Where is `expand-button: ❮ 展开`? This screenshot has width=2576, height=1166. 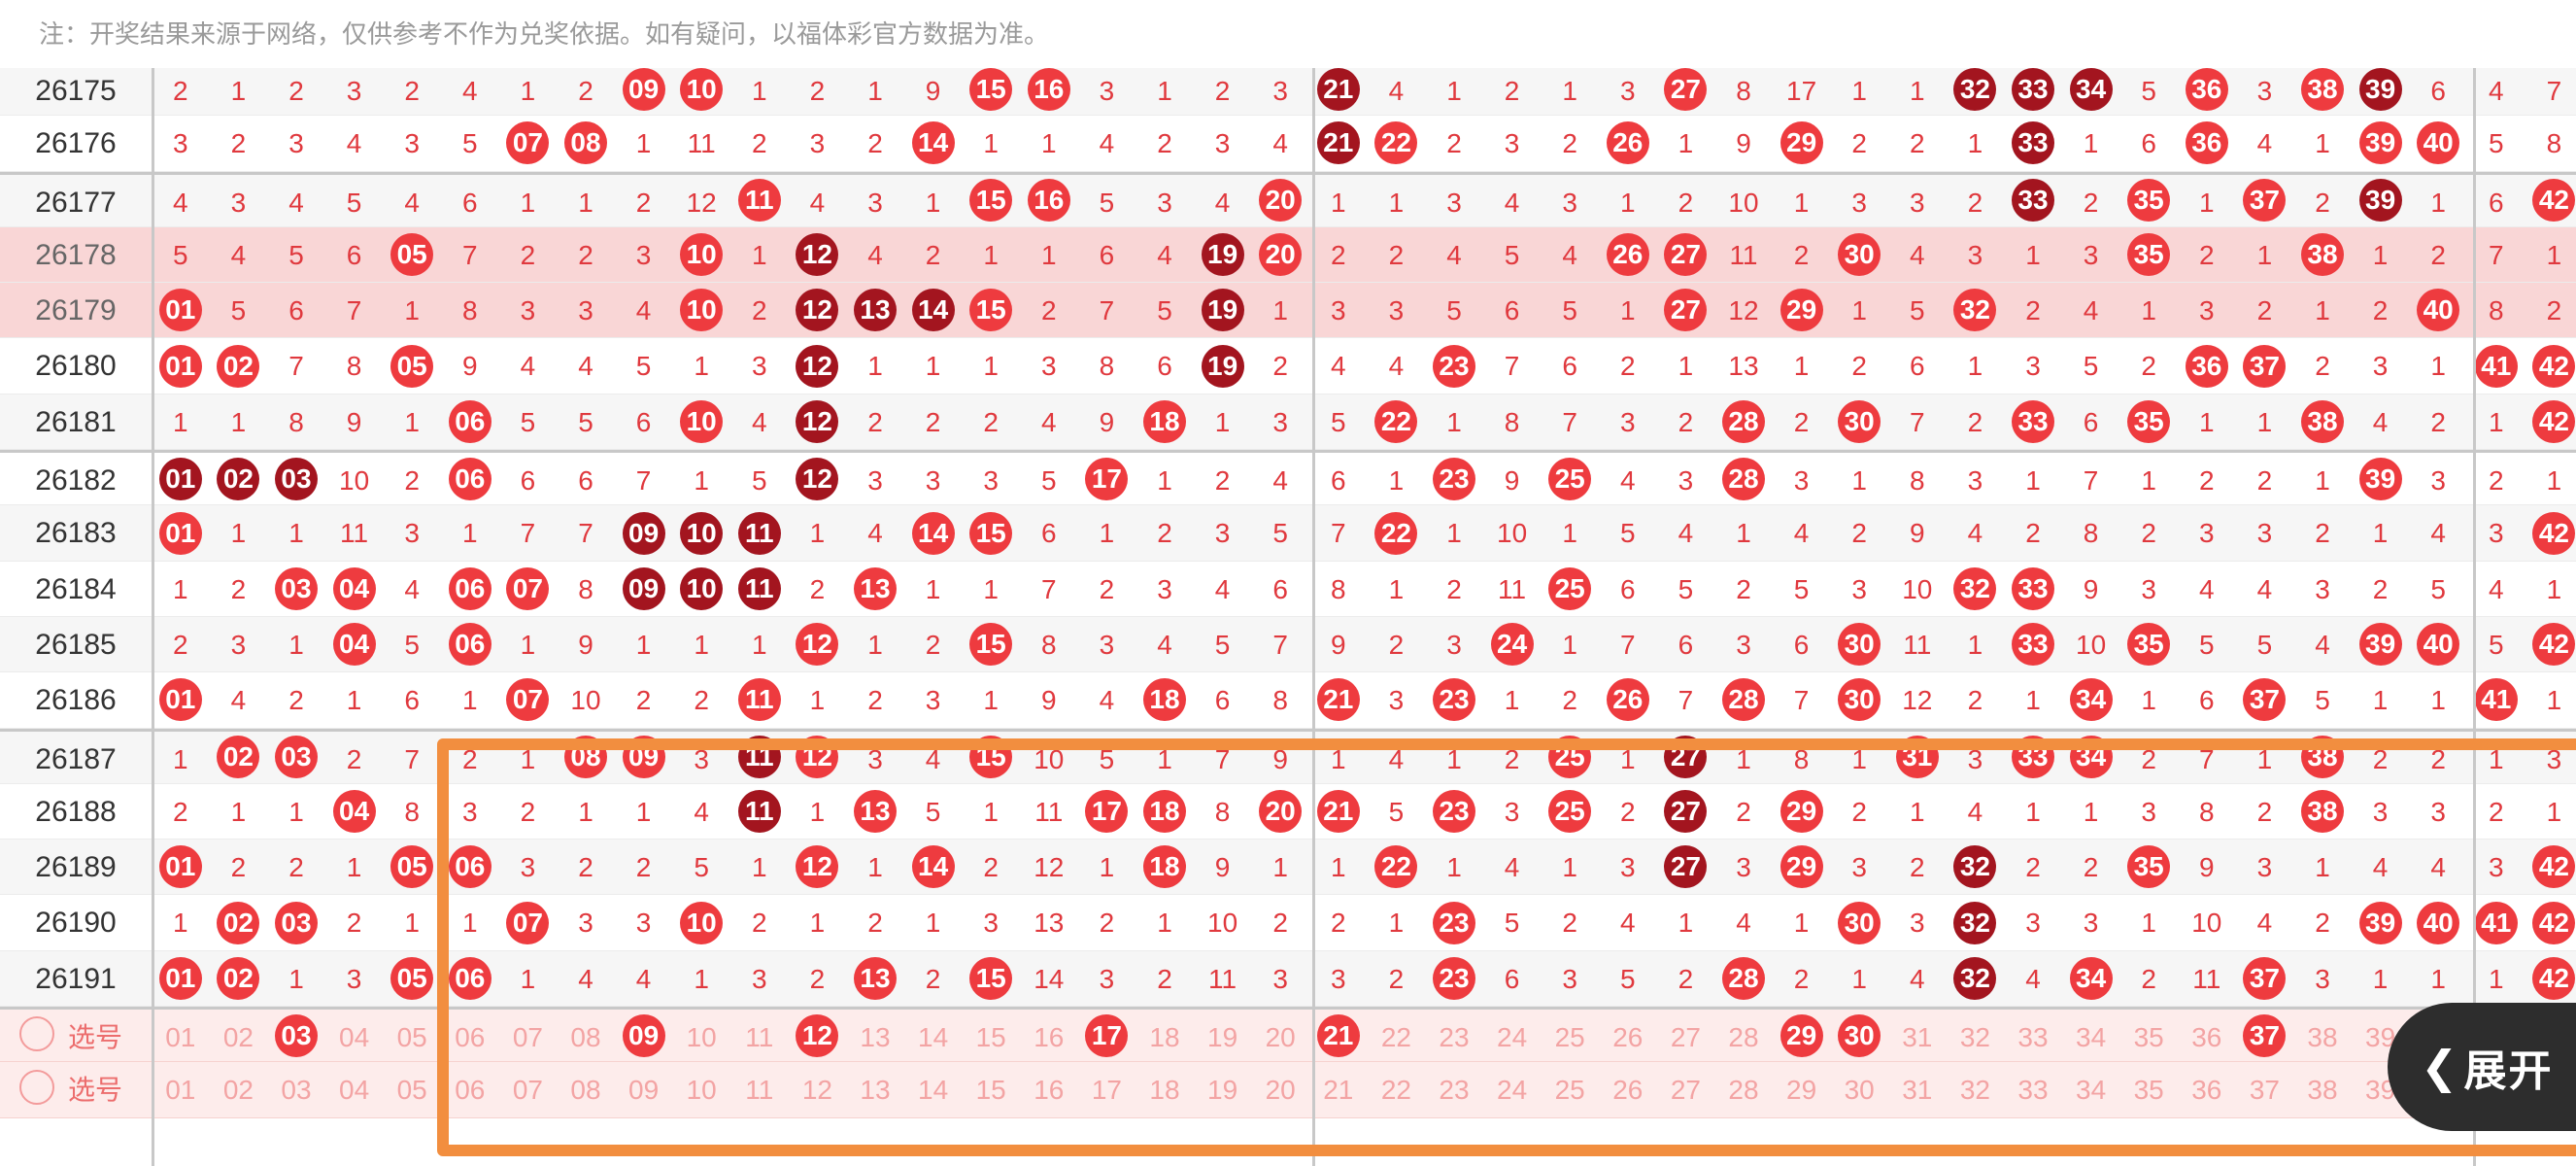 expand-button: ❮ 展开 is located at coordinates (2482, 1067).